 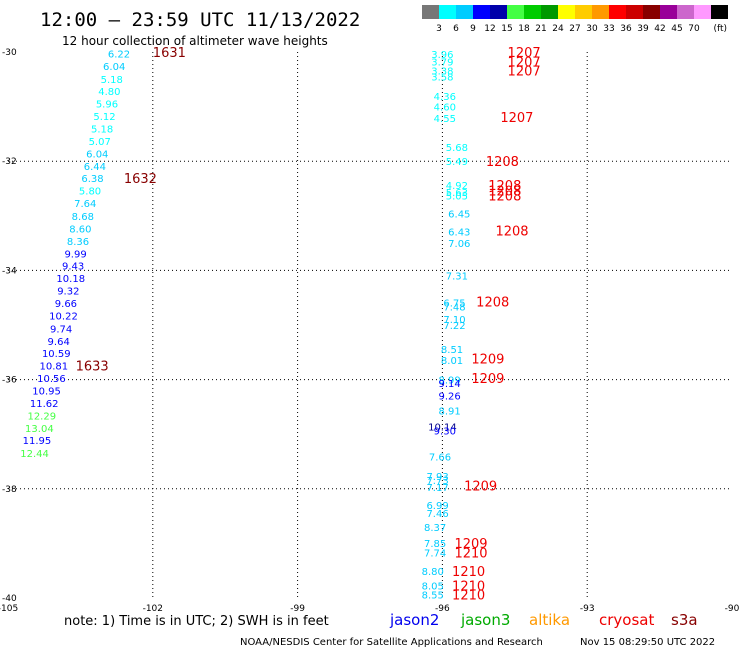 I want to click on wave-height-label: 7.17, so click(x=437, y=488).